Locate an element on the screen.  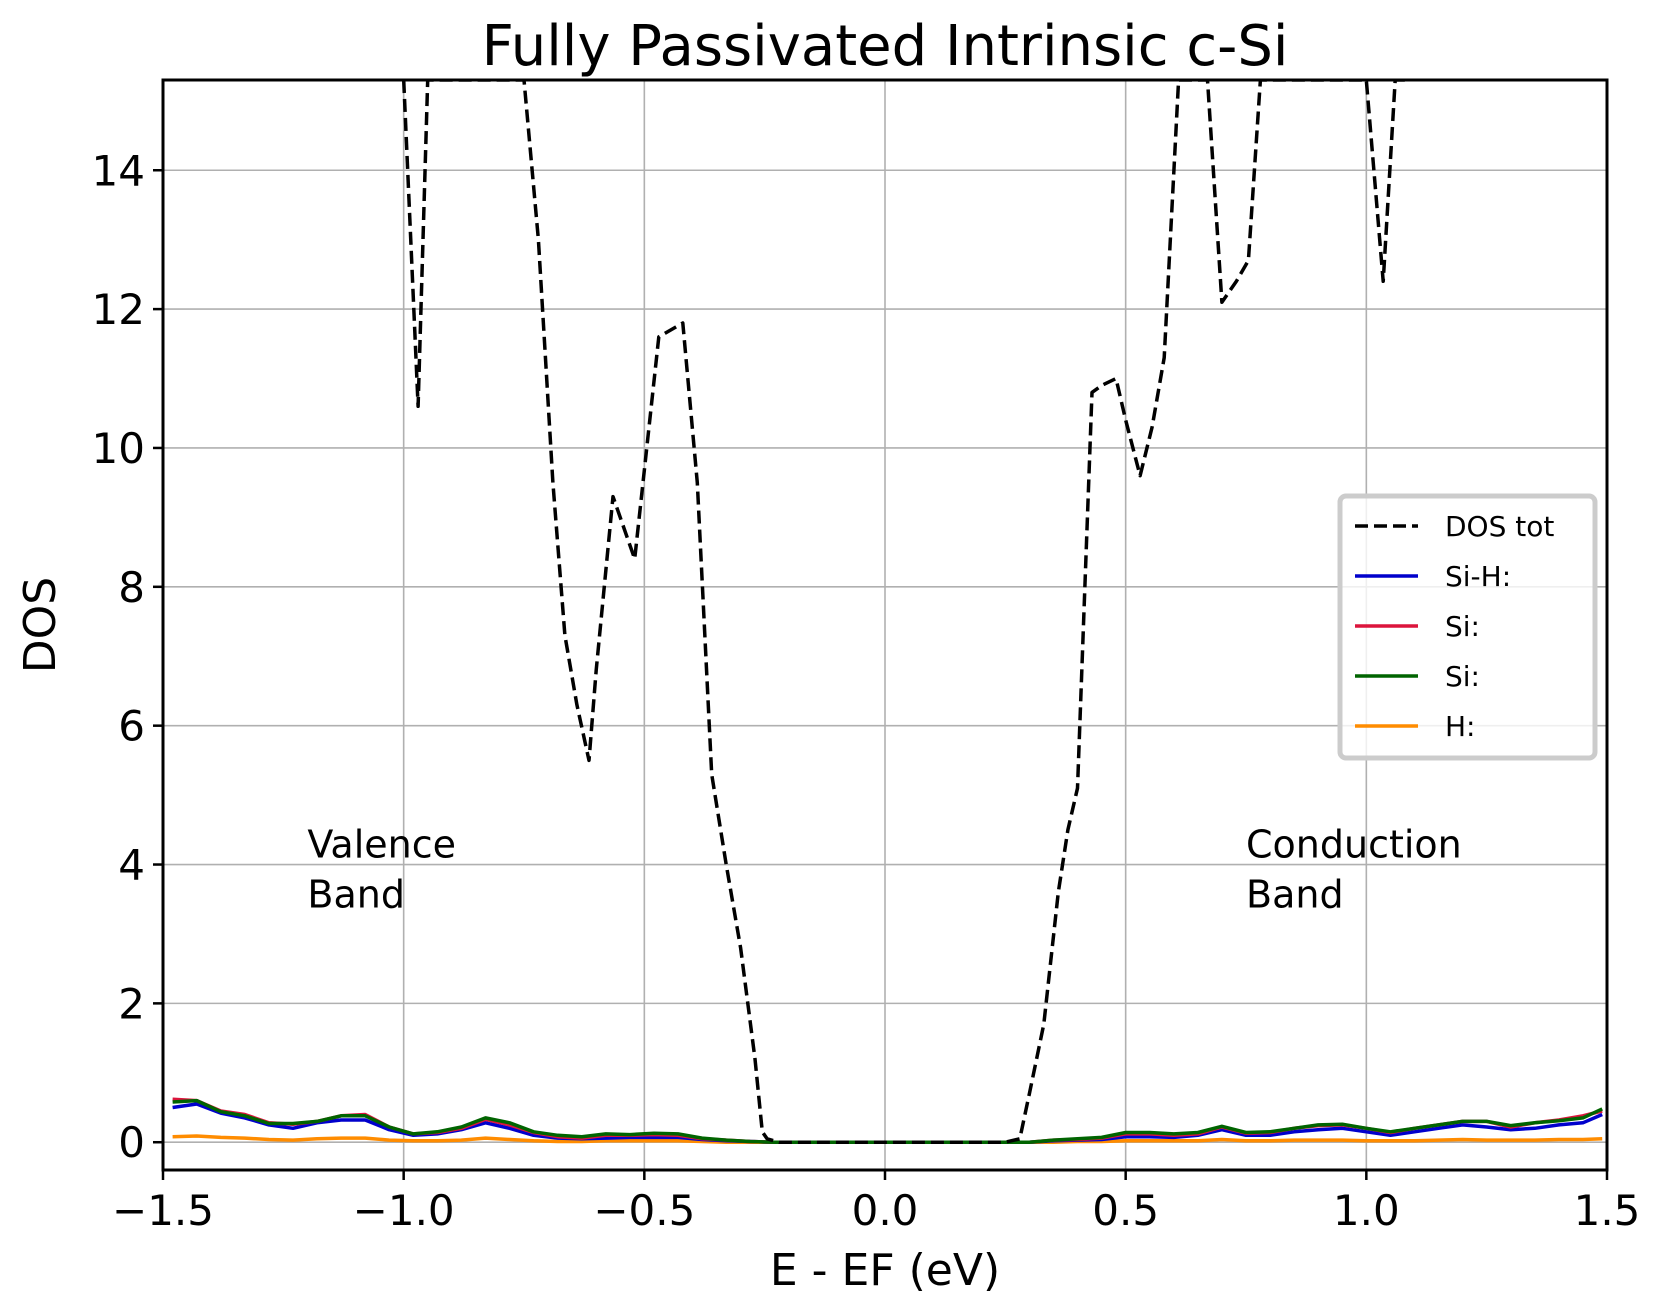
legend-label: H: is located at coordinates (1460, 726).